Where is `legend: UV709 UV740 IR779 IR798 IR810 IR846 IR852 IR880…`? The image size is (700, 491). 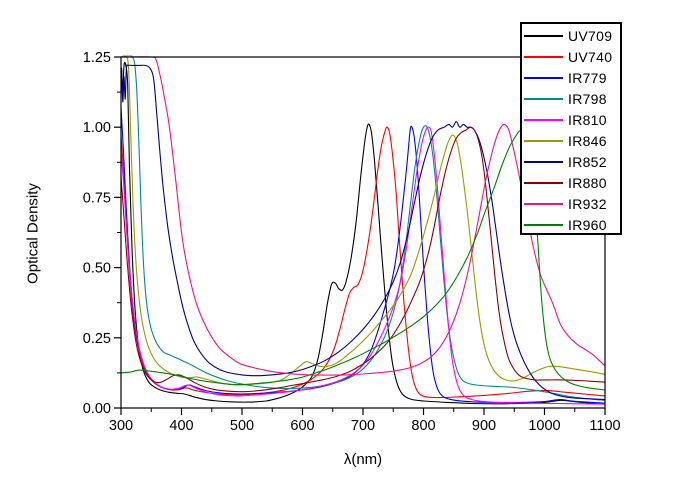 legend: UV709 UV740 IR779 IR798 IR810 IR846 IR852 IR880… is located at coordinates (571, 128).